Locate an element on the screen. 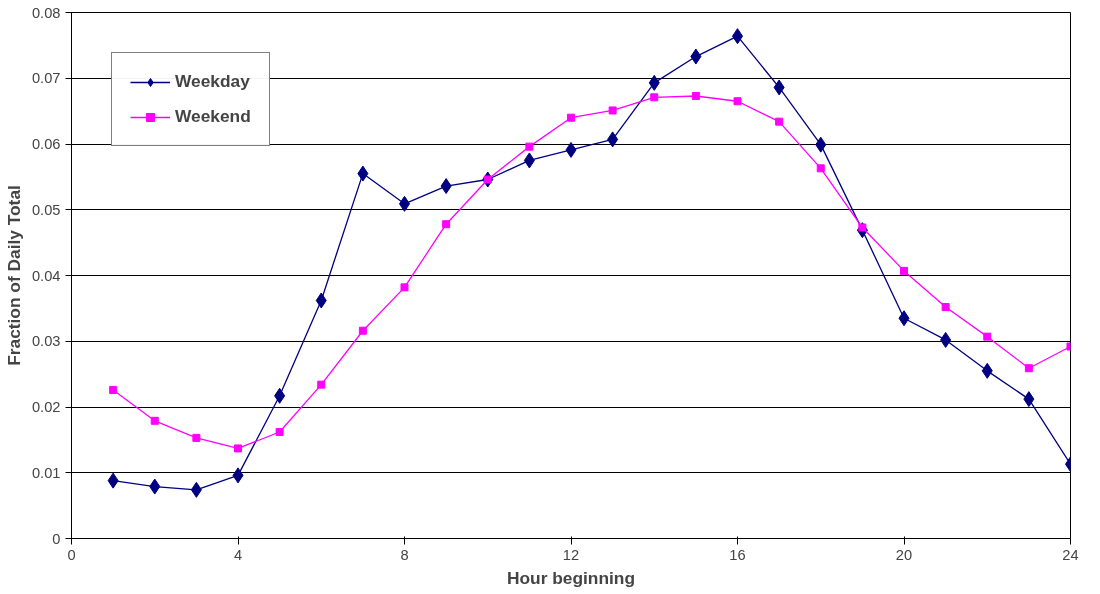 This screenshot has height=594, width=1100. x-tick-label: 0 is located at coordinates (71, 554).